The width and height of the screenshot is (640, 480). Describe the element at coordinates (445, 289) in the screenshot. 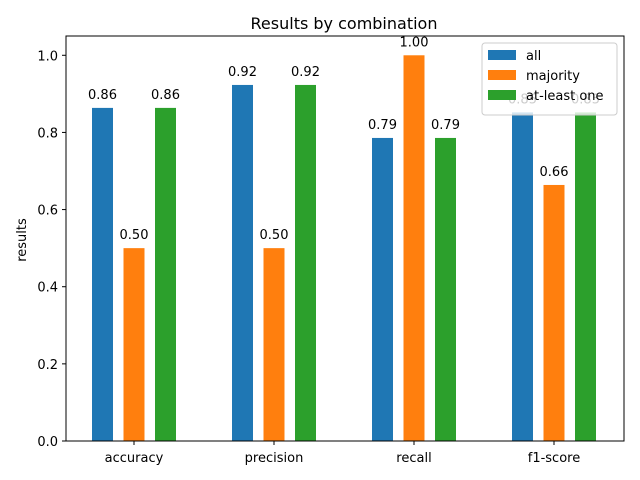

I see `bar-at-least-one-recall` at that location.